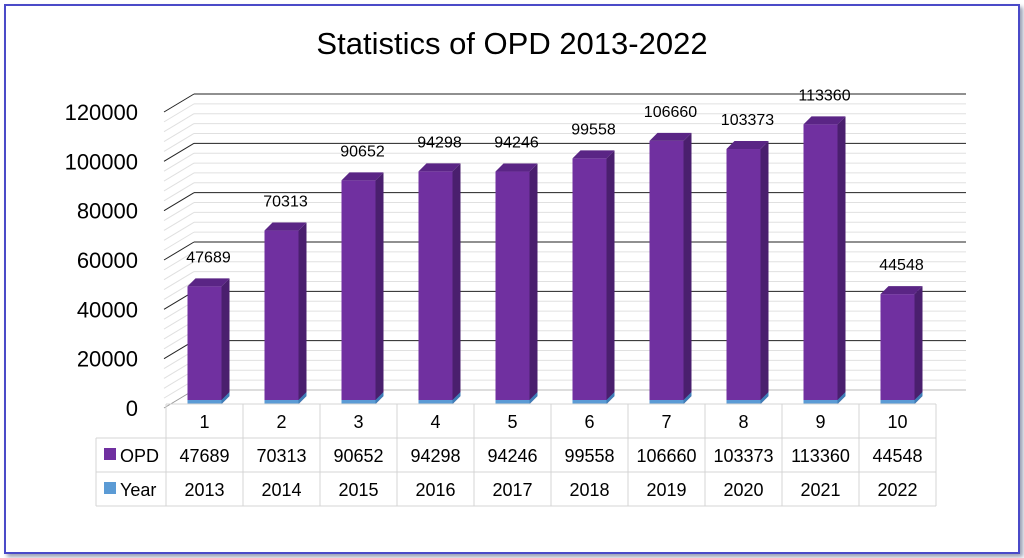 This screenshot has width=1024, height=558. I want to click on table-cell-opd: 99558, so click(589, 456).